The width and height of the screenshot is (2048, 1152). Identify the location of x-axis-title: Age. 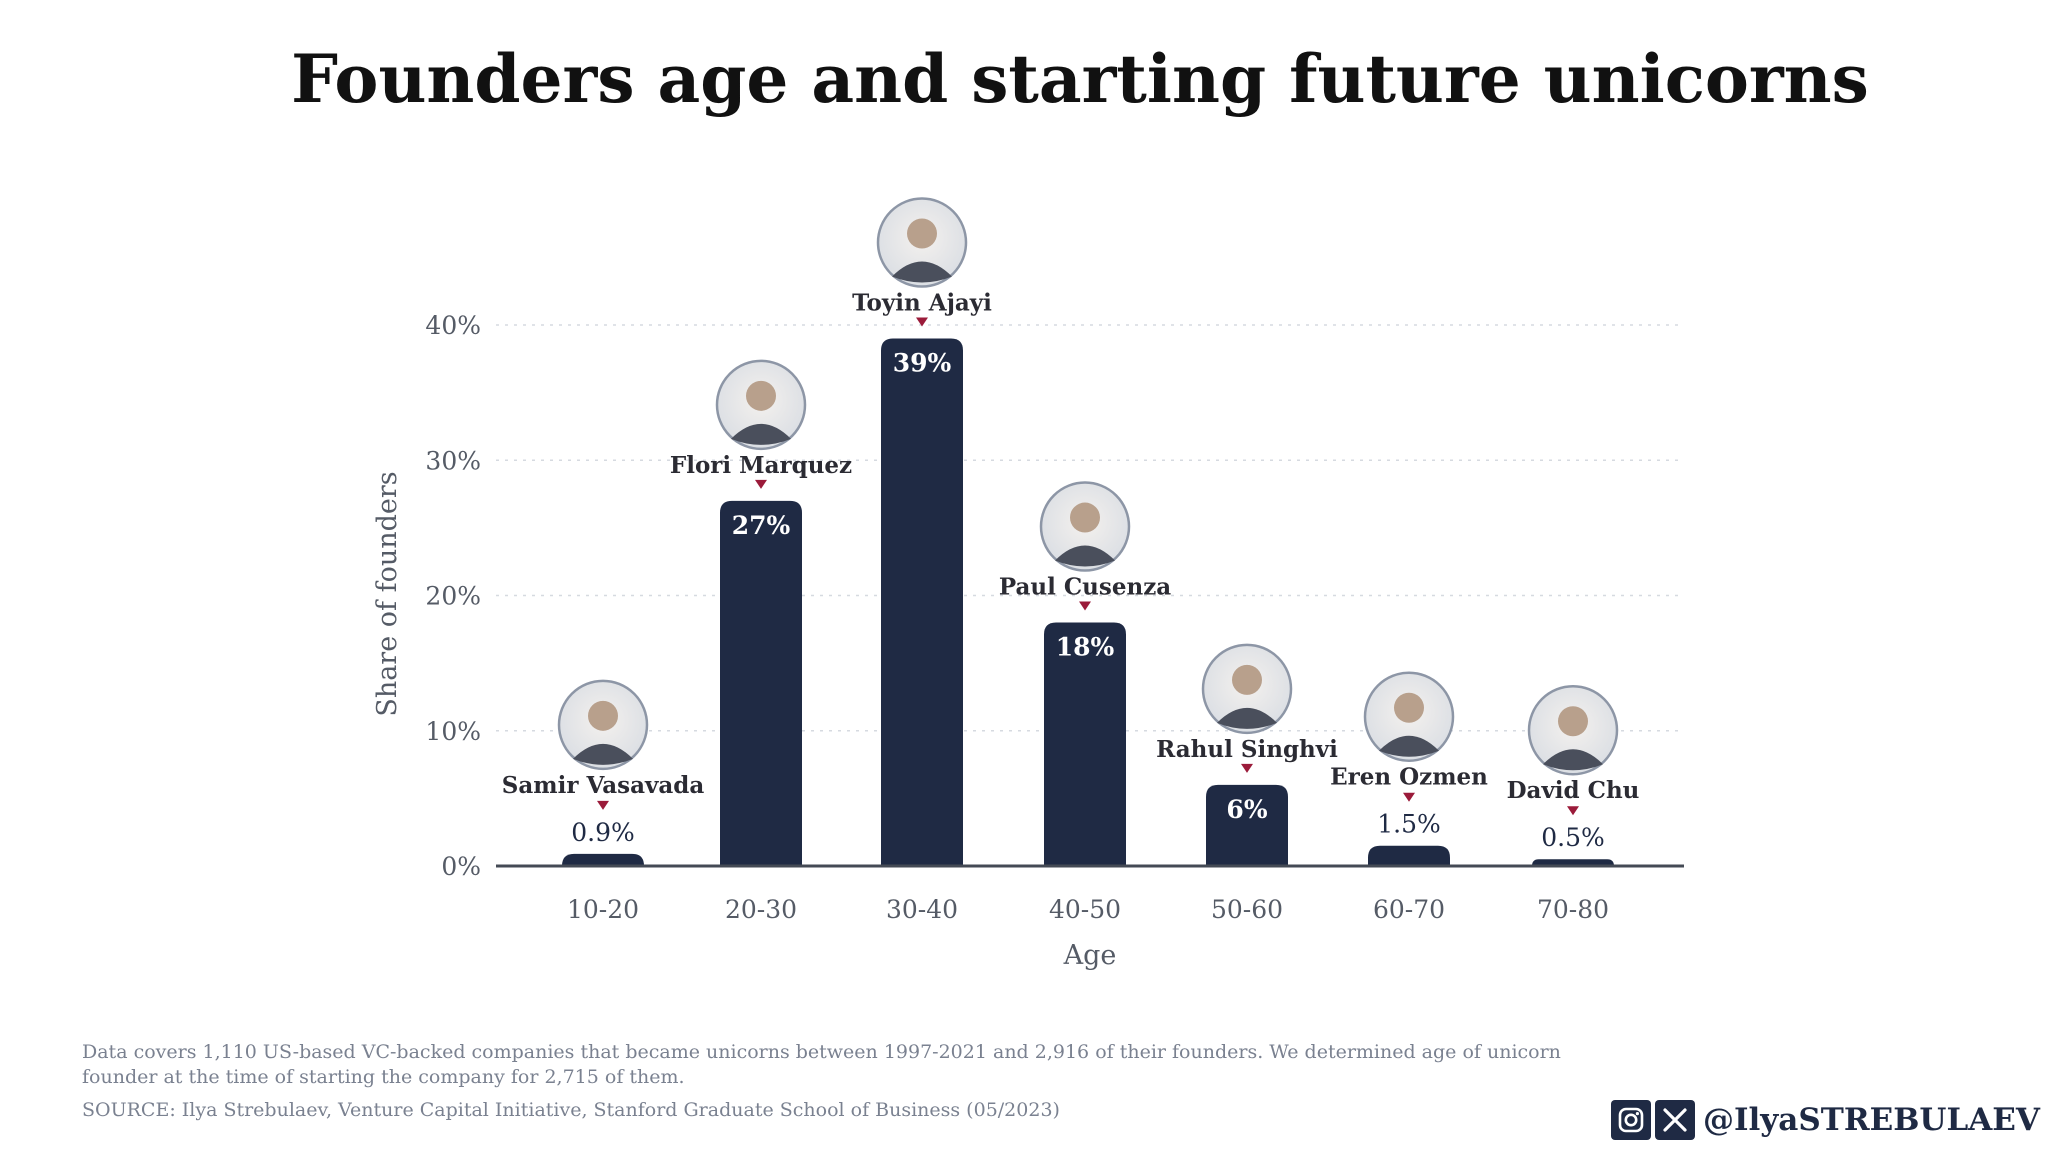
(1090, 955).